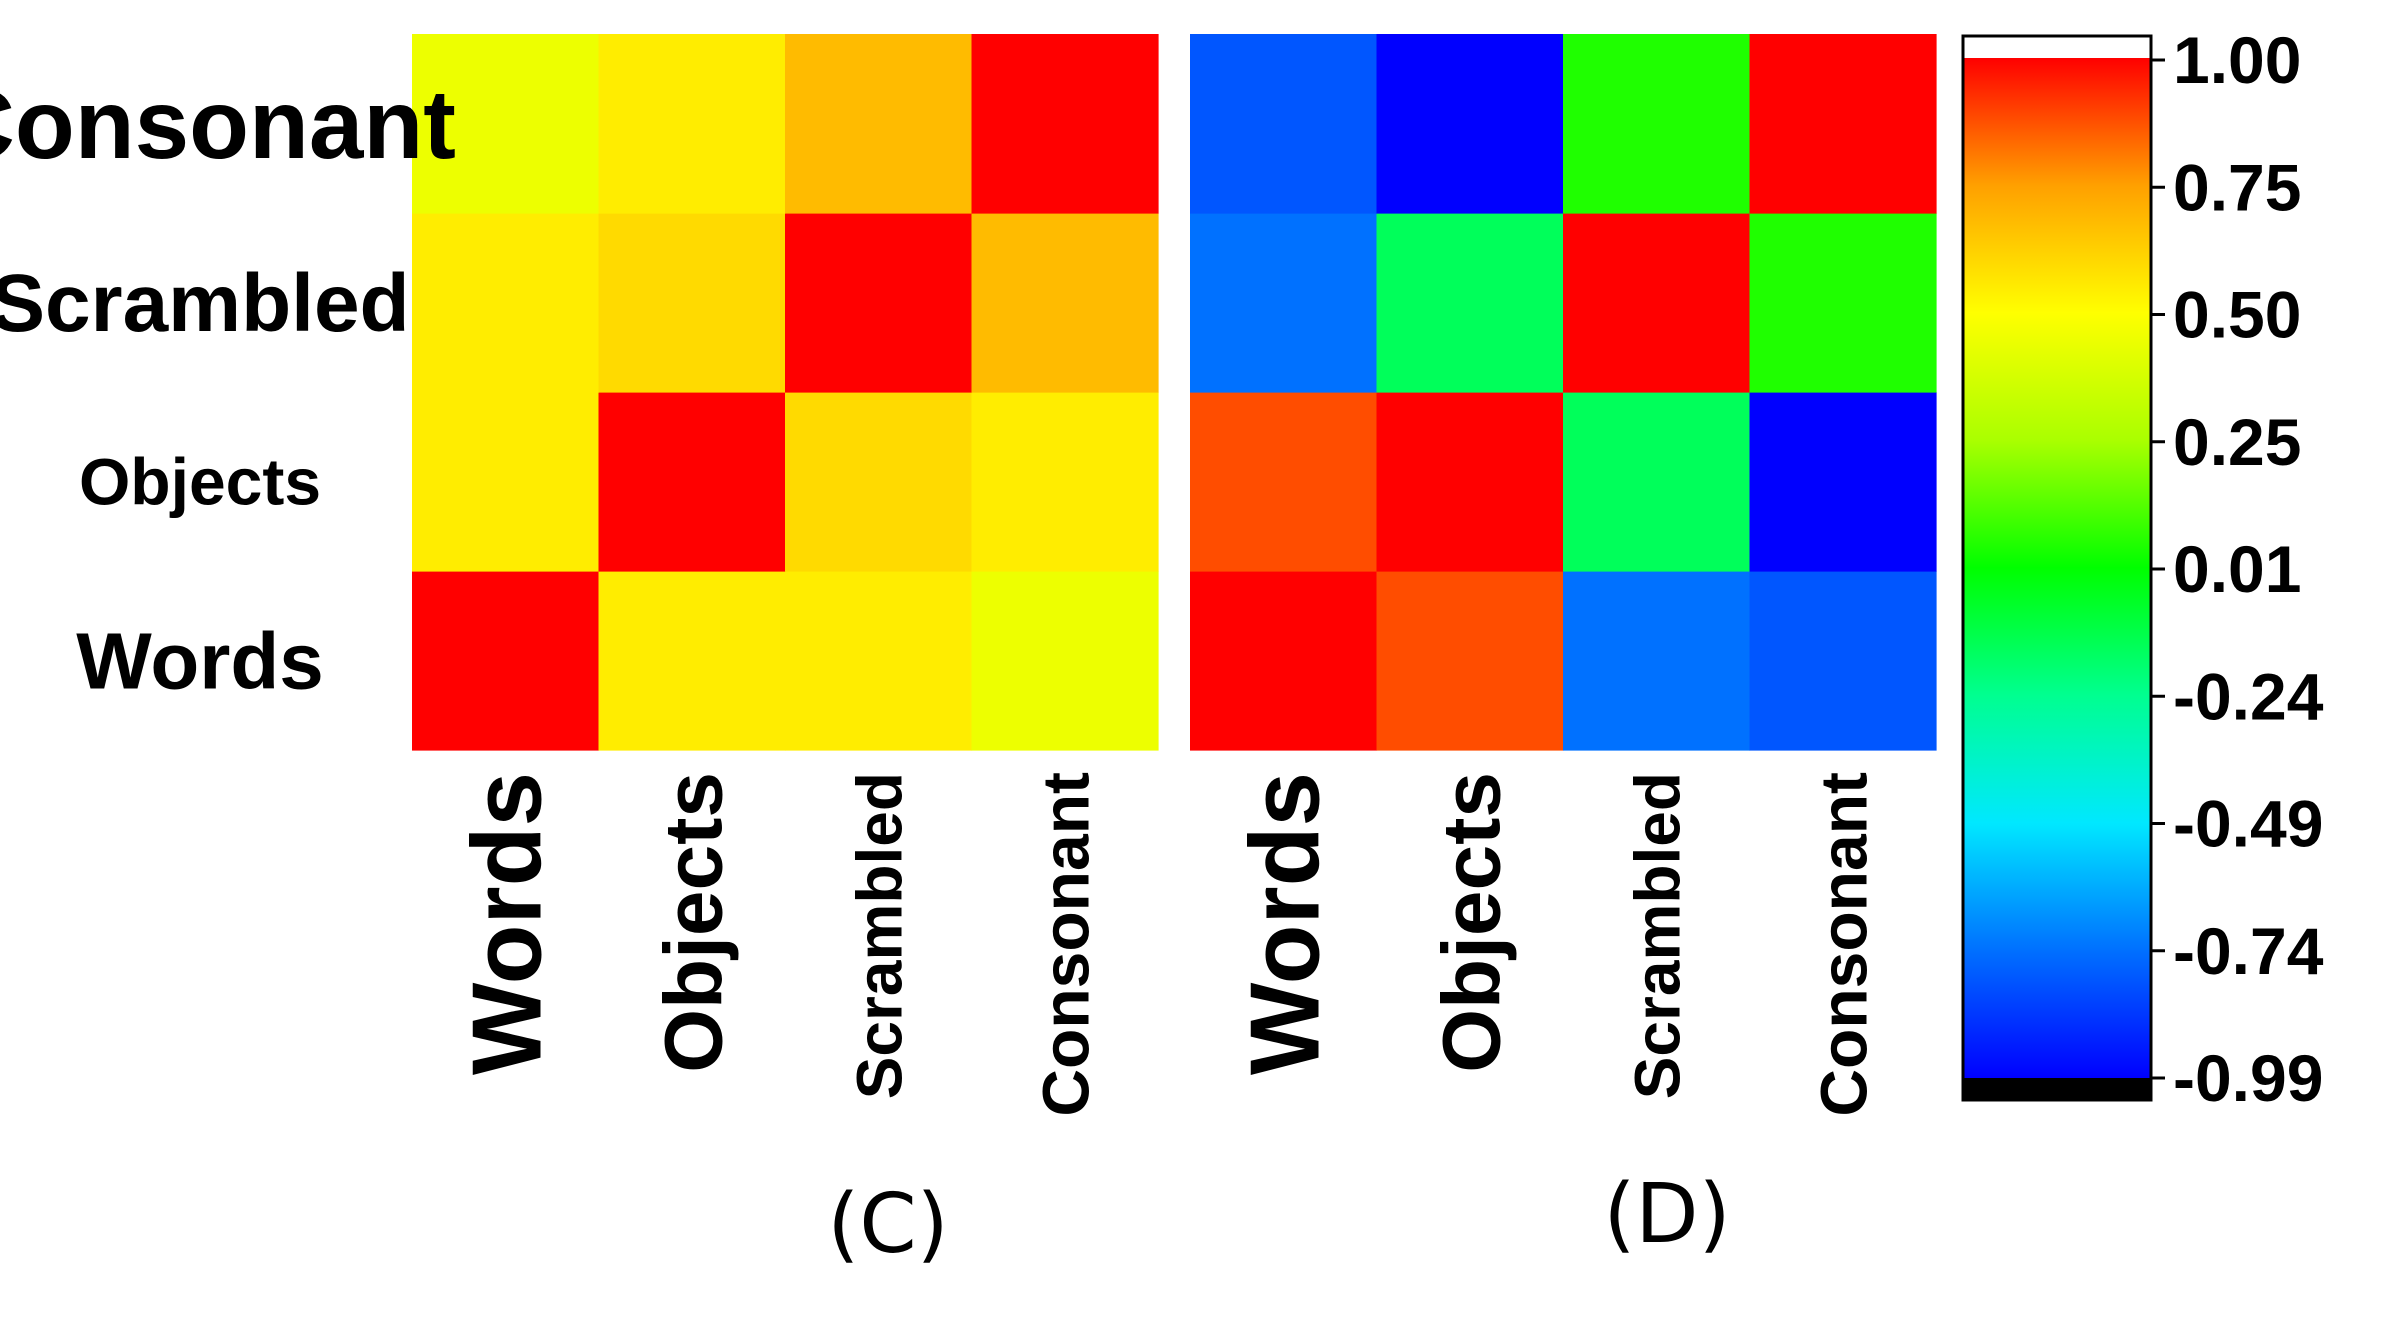  I want to click on x-tick-label-c-2: Scrambled, so click(879, 935).